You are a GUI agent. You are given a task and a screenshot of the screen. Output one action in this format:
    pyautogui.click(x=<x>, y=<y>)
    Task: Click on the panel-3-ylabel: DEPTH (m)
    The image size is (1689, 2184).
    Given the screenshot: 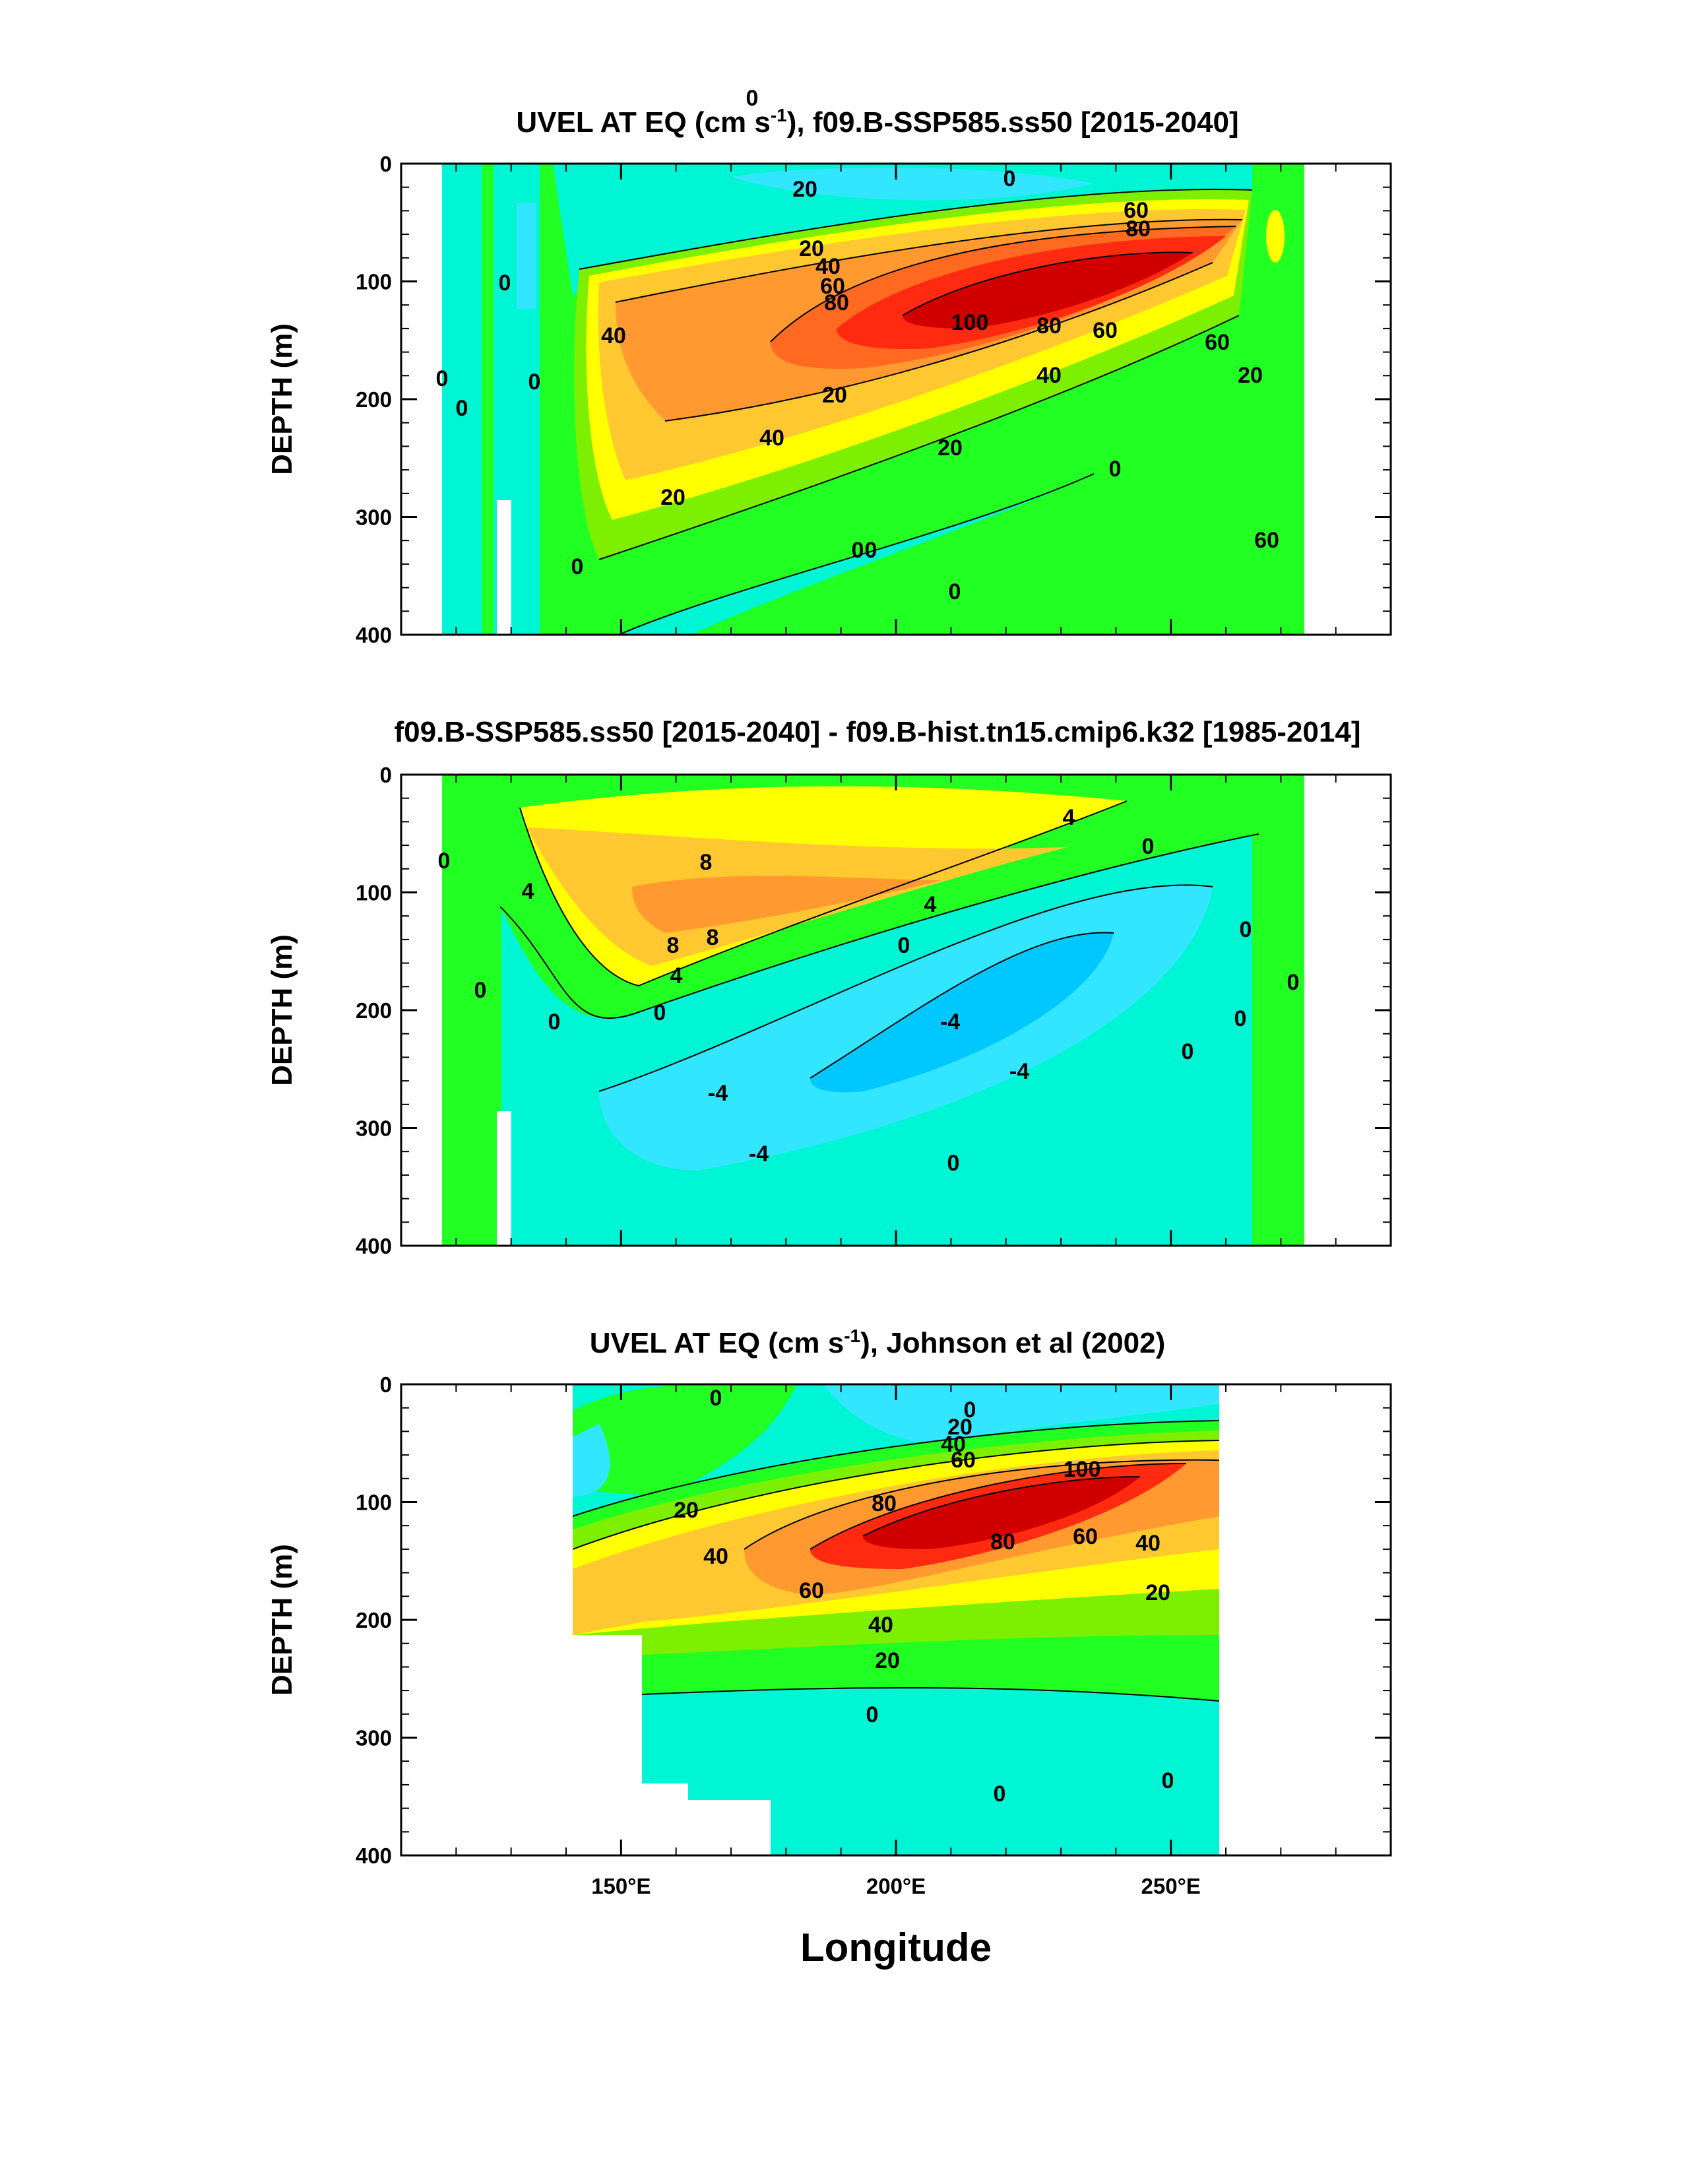 What is the action you would take?
    pyautogui.click(x=282, y=1620)
    